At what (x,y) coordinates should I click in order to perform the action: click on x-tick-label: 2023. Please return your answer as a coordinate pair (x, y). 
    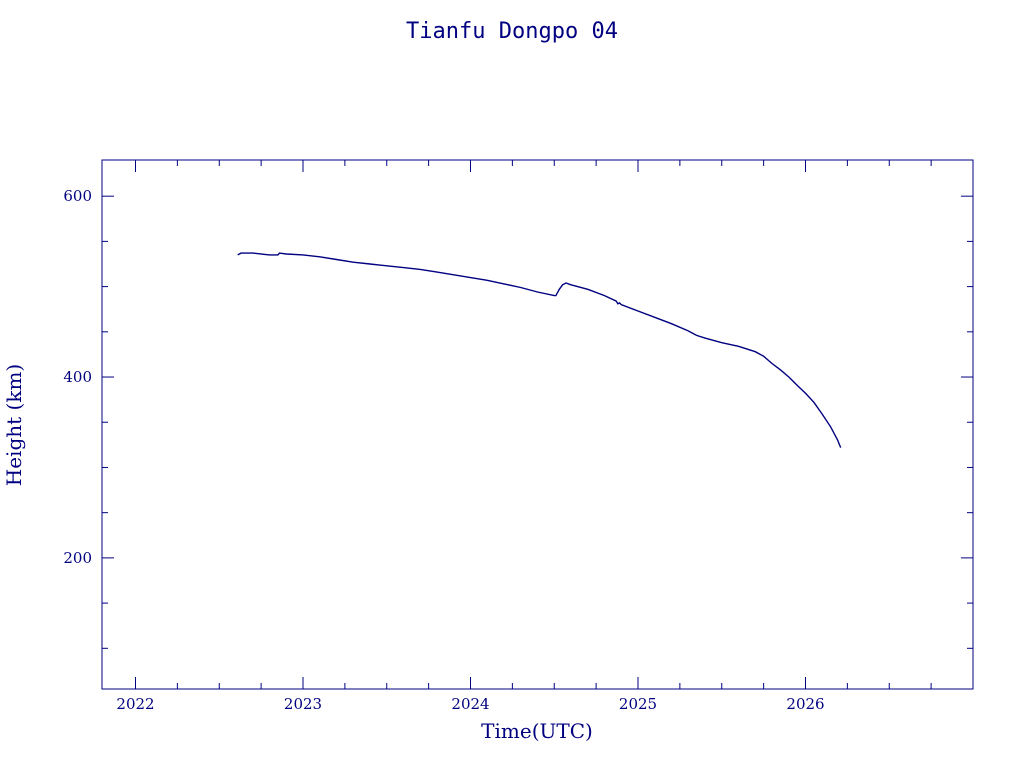
    Looking at the image, I should click on (303, 704).